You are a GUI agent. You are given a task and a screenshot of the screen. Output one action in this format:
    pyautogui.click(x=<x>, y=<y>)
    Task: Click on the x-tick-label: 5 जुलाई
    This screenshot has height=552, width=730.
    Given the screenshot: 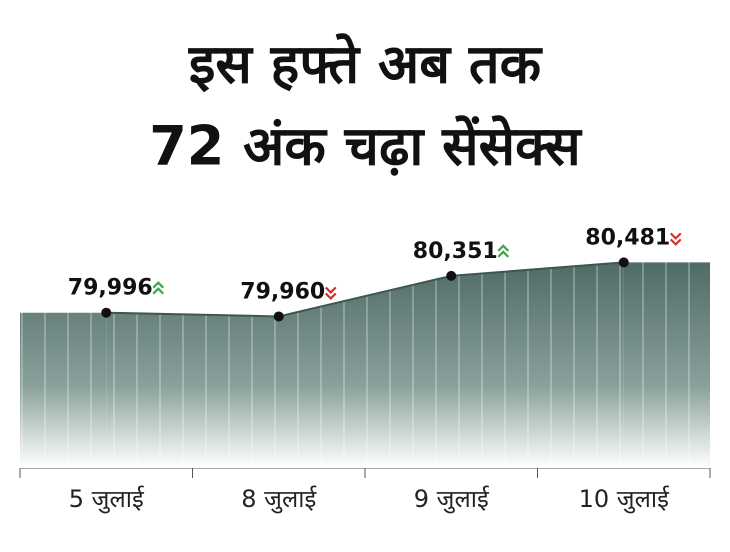 What is the action you would take?
    pyautogui.click(x=107, y=499)
    